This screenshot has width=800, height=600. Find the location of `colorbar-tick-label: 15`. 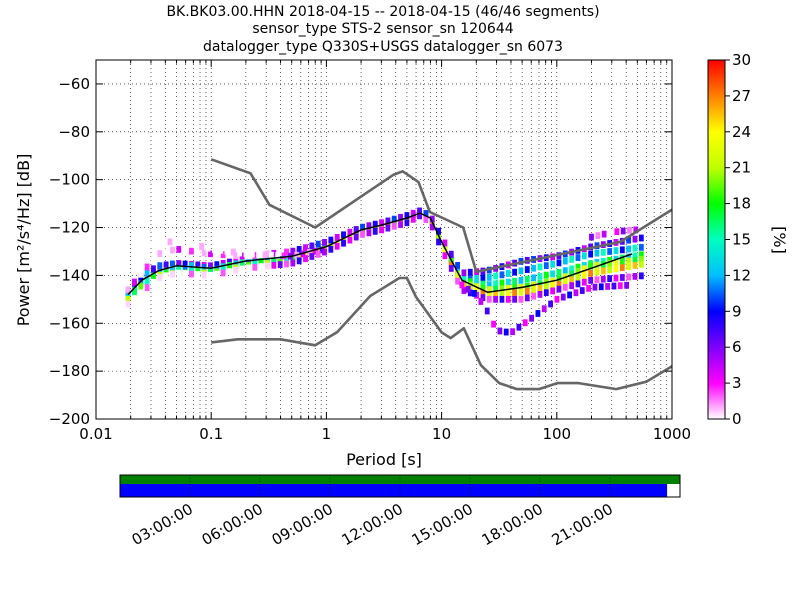

colorbar-tick-label: 15 is located at coordinates (741, 240).